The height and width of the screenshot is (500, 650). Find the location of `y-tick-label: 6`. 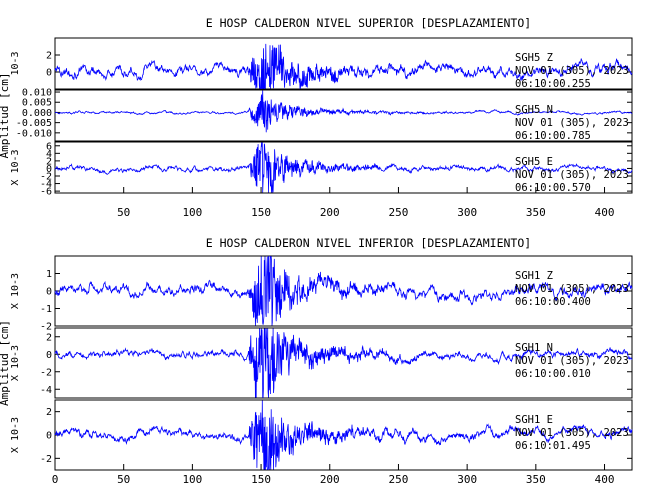

y-tick-label: 6 is located at coordinates (49, 146).